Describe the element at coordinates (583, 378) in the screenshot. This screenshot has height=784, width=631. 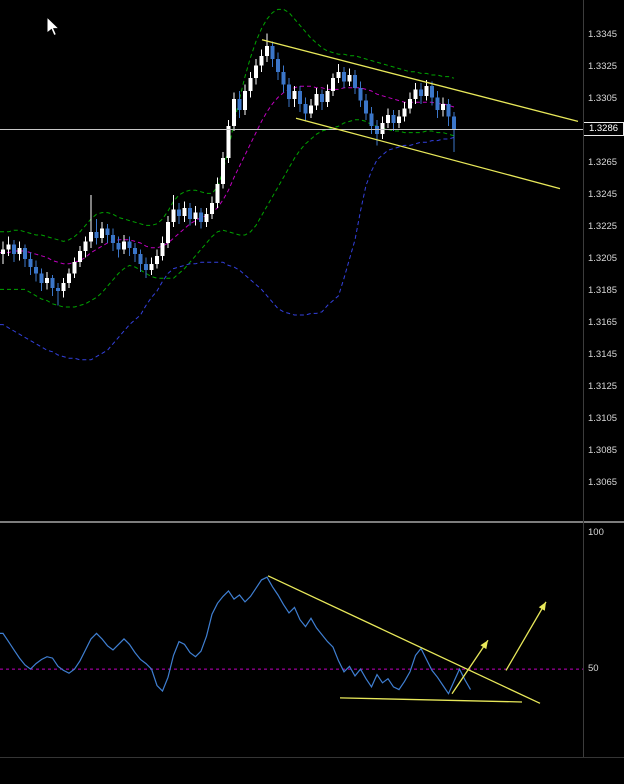
I see `axis-divider` at that location.